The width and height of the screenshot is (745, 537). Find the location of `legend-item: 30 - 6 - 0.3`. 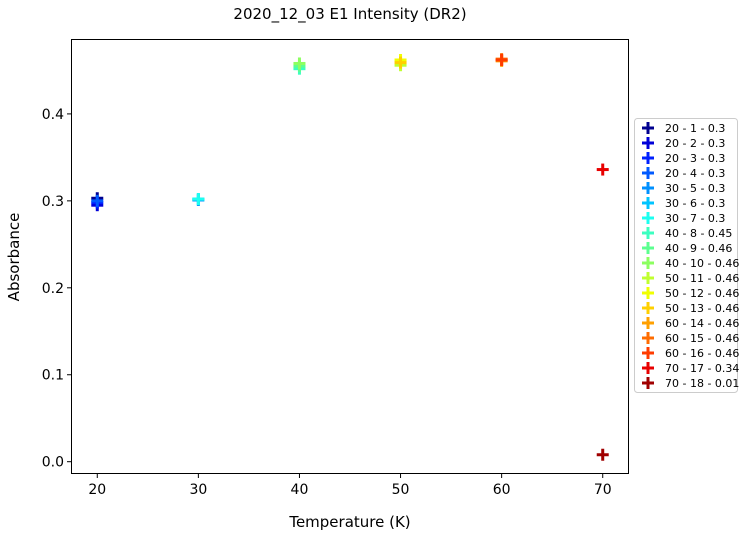

legend-item: 30 - 6 - 0.3 is located at coordinates (683, 203).